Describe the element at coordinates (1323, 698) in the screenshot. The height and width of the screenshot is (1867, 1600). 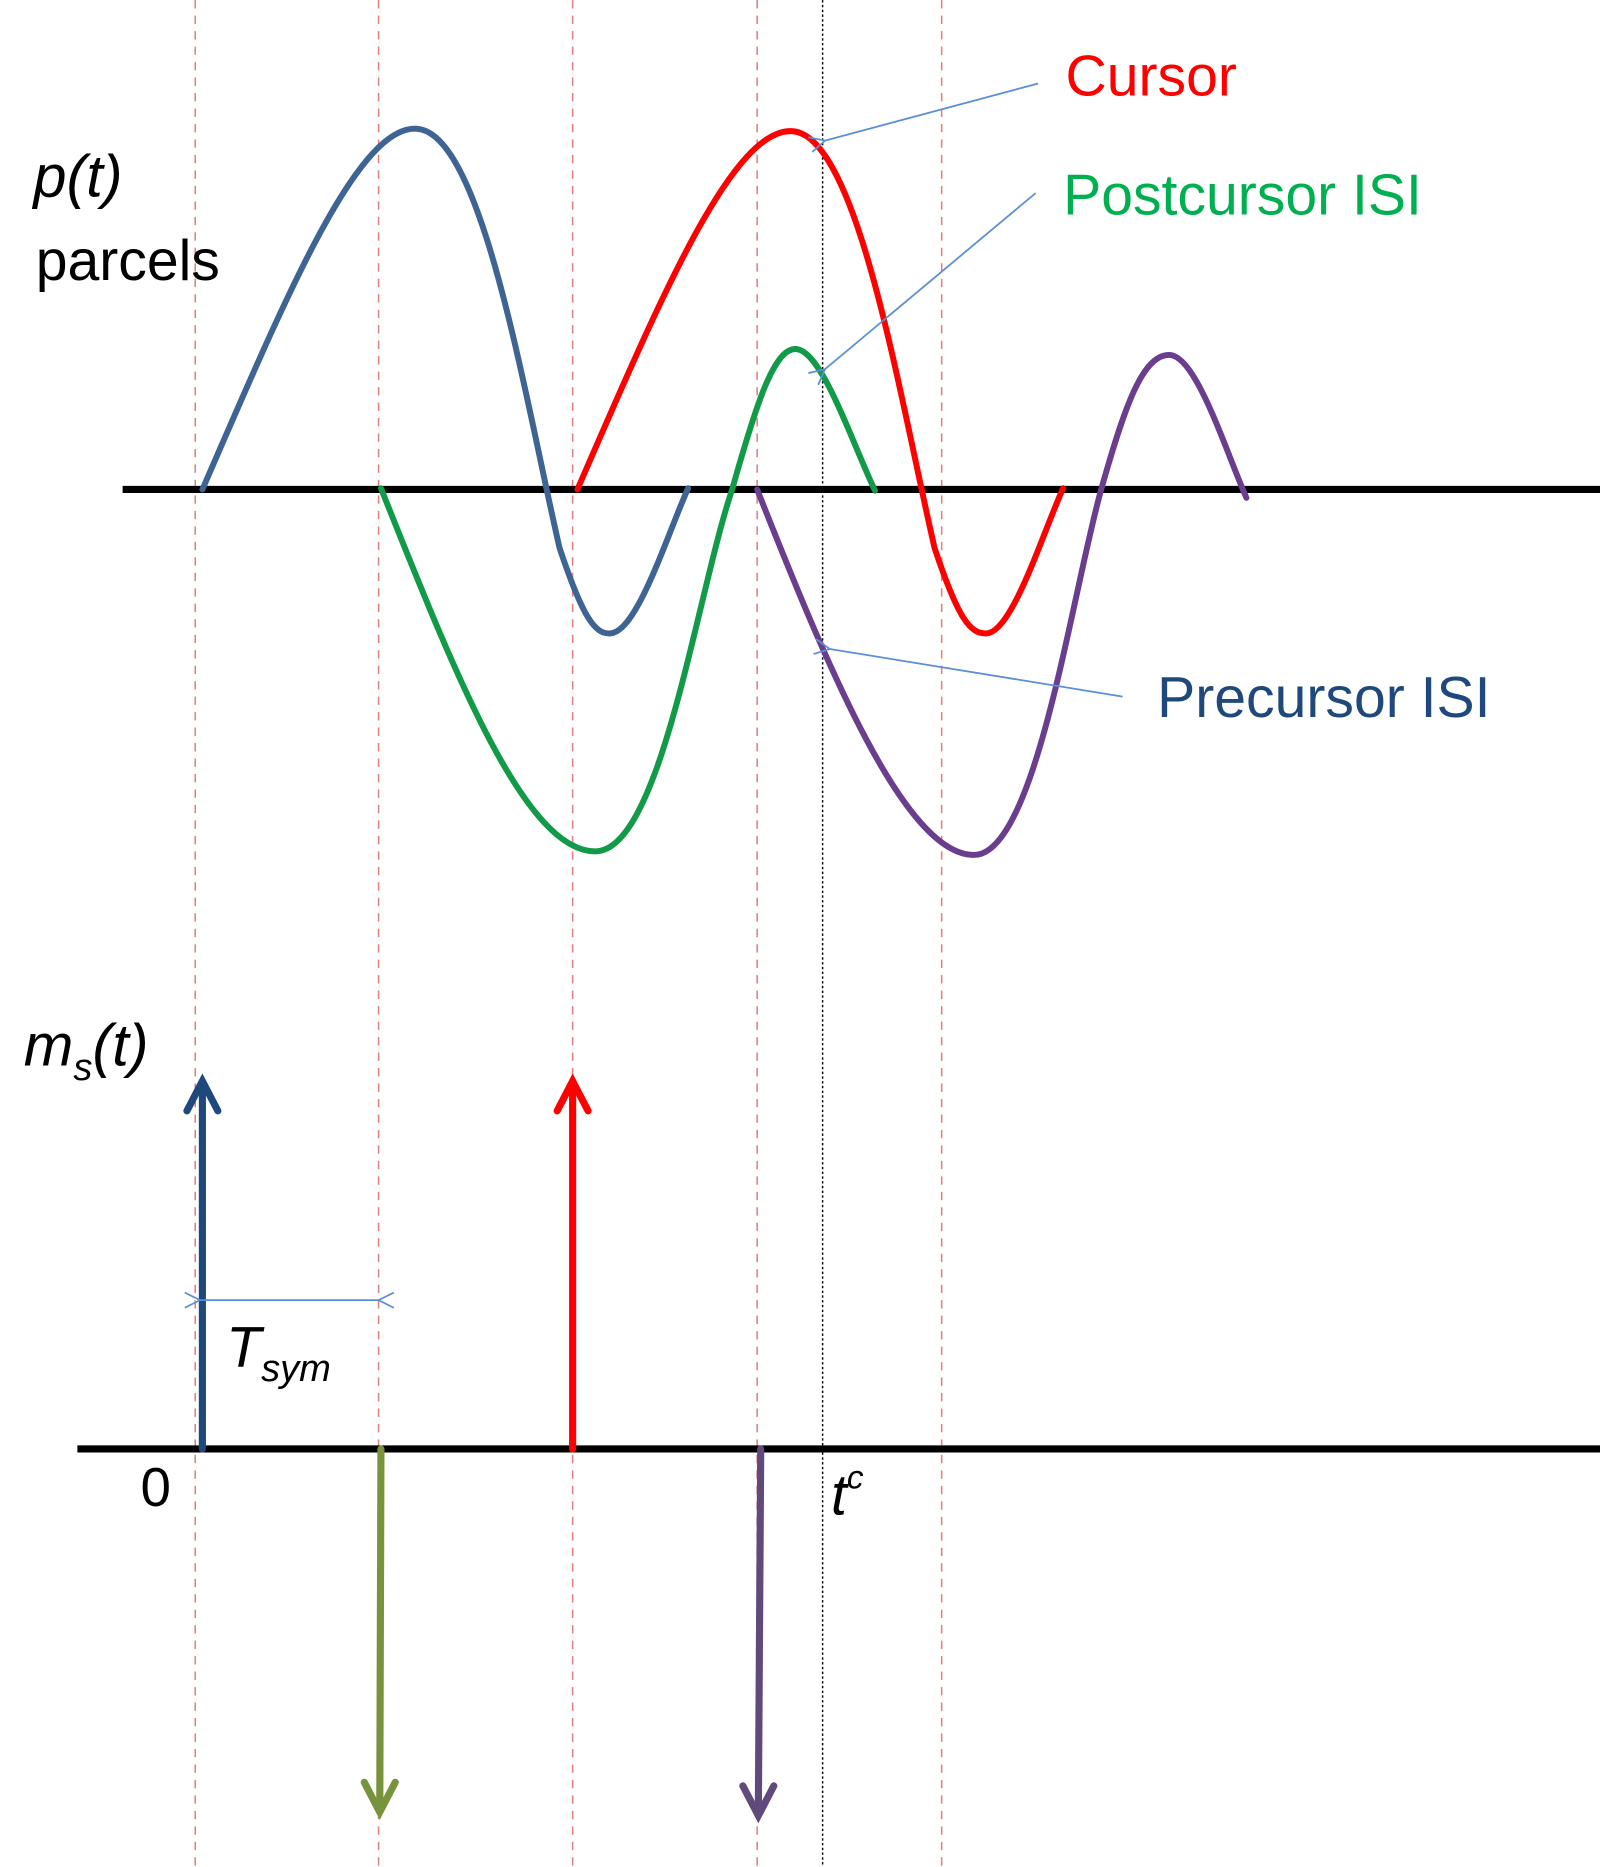
I see `precursor-label: Precursor ISI` at that location.